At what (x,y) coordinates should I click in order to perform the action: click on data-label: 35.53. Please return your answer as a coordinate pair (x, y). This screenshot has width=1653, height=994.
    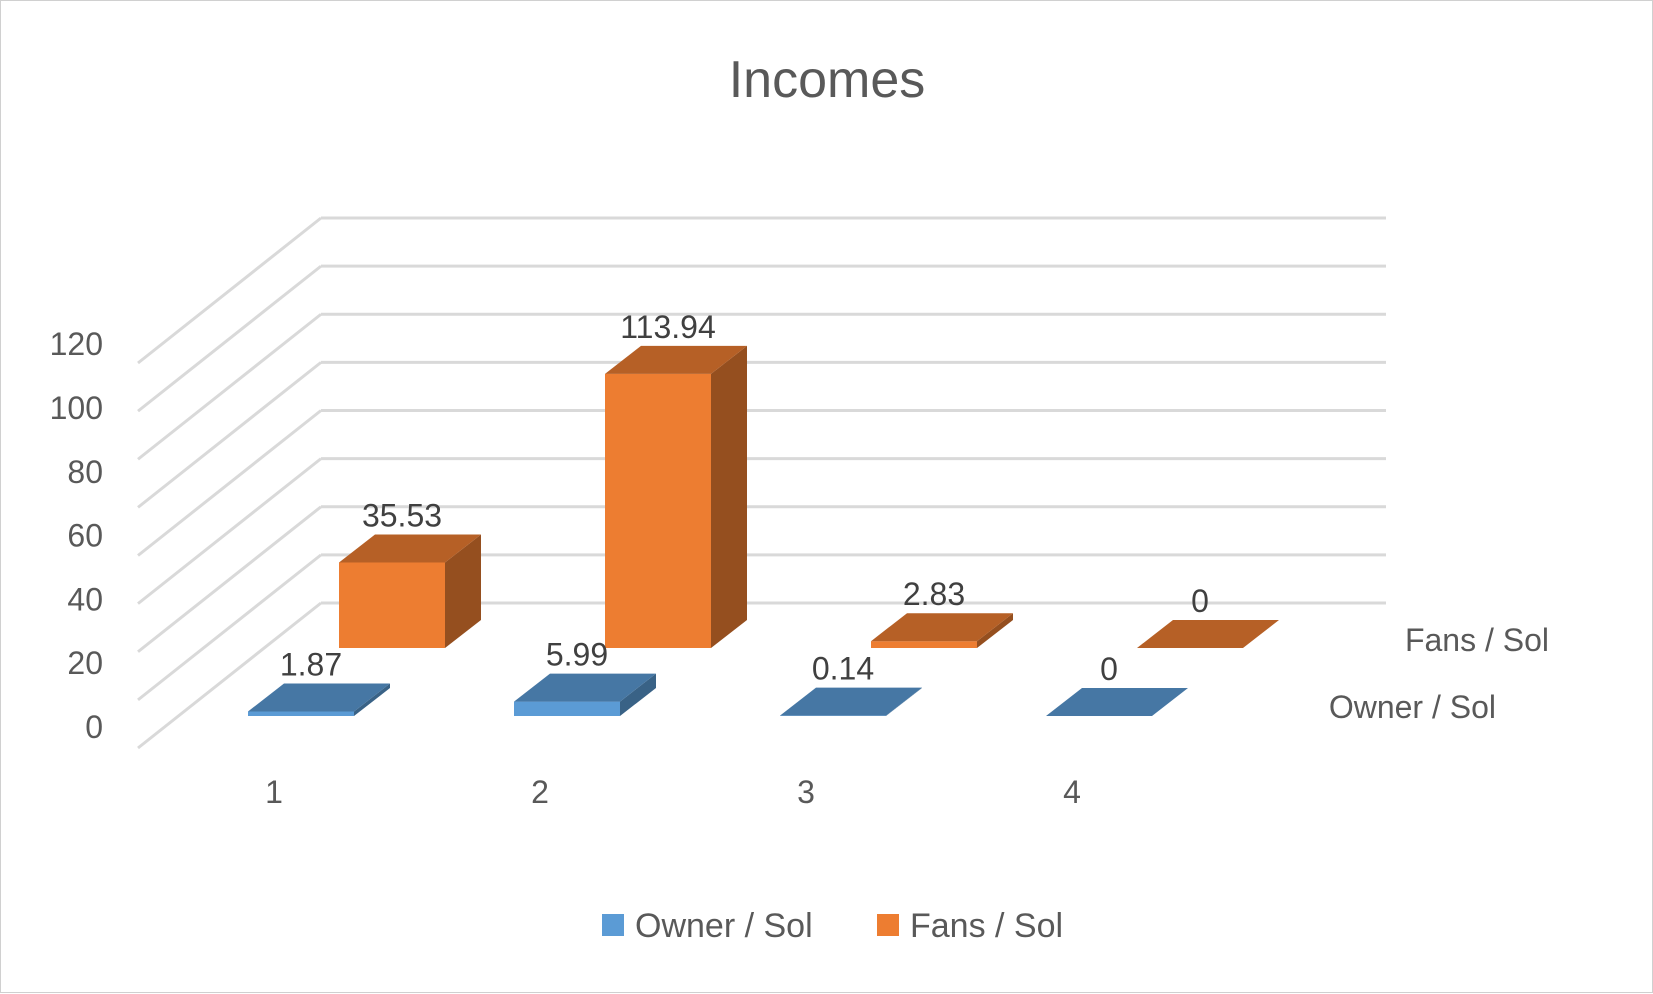
    Looking at the image, I should click on (402, 516).